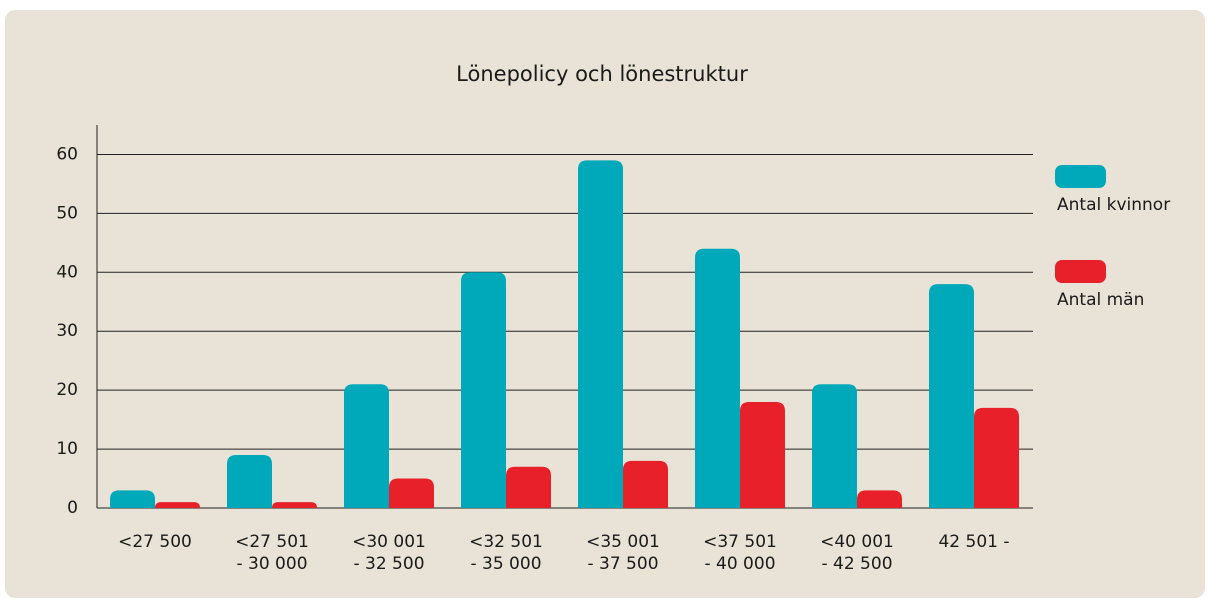 Image resolution: width=1210 pixels, height=603 pixels. Describe the element at coordinates (1113, 205) in the screenshot. I see `legend-label: Antal kvinnor` at that location.